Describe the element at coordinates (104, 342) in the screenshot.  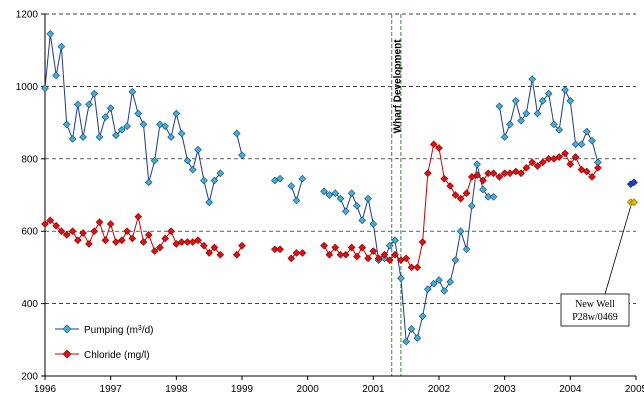
I see `legend: Pumping (m3/d) Chloride (mg/l)` at that location.